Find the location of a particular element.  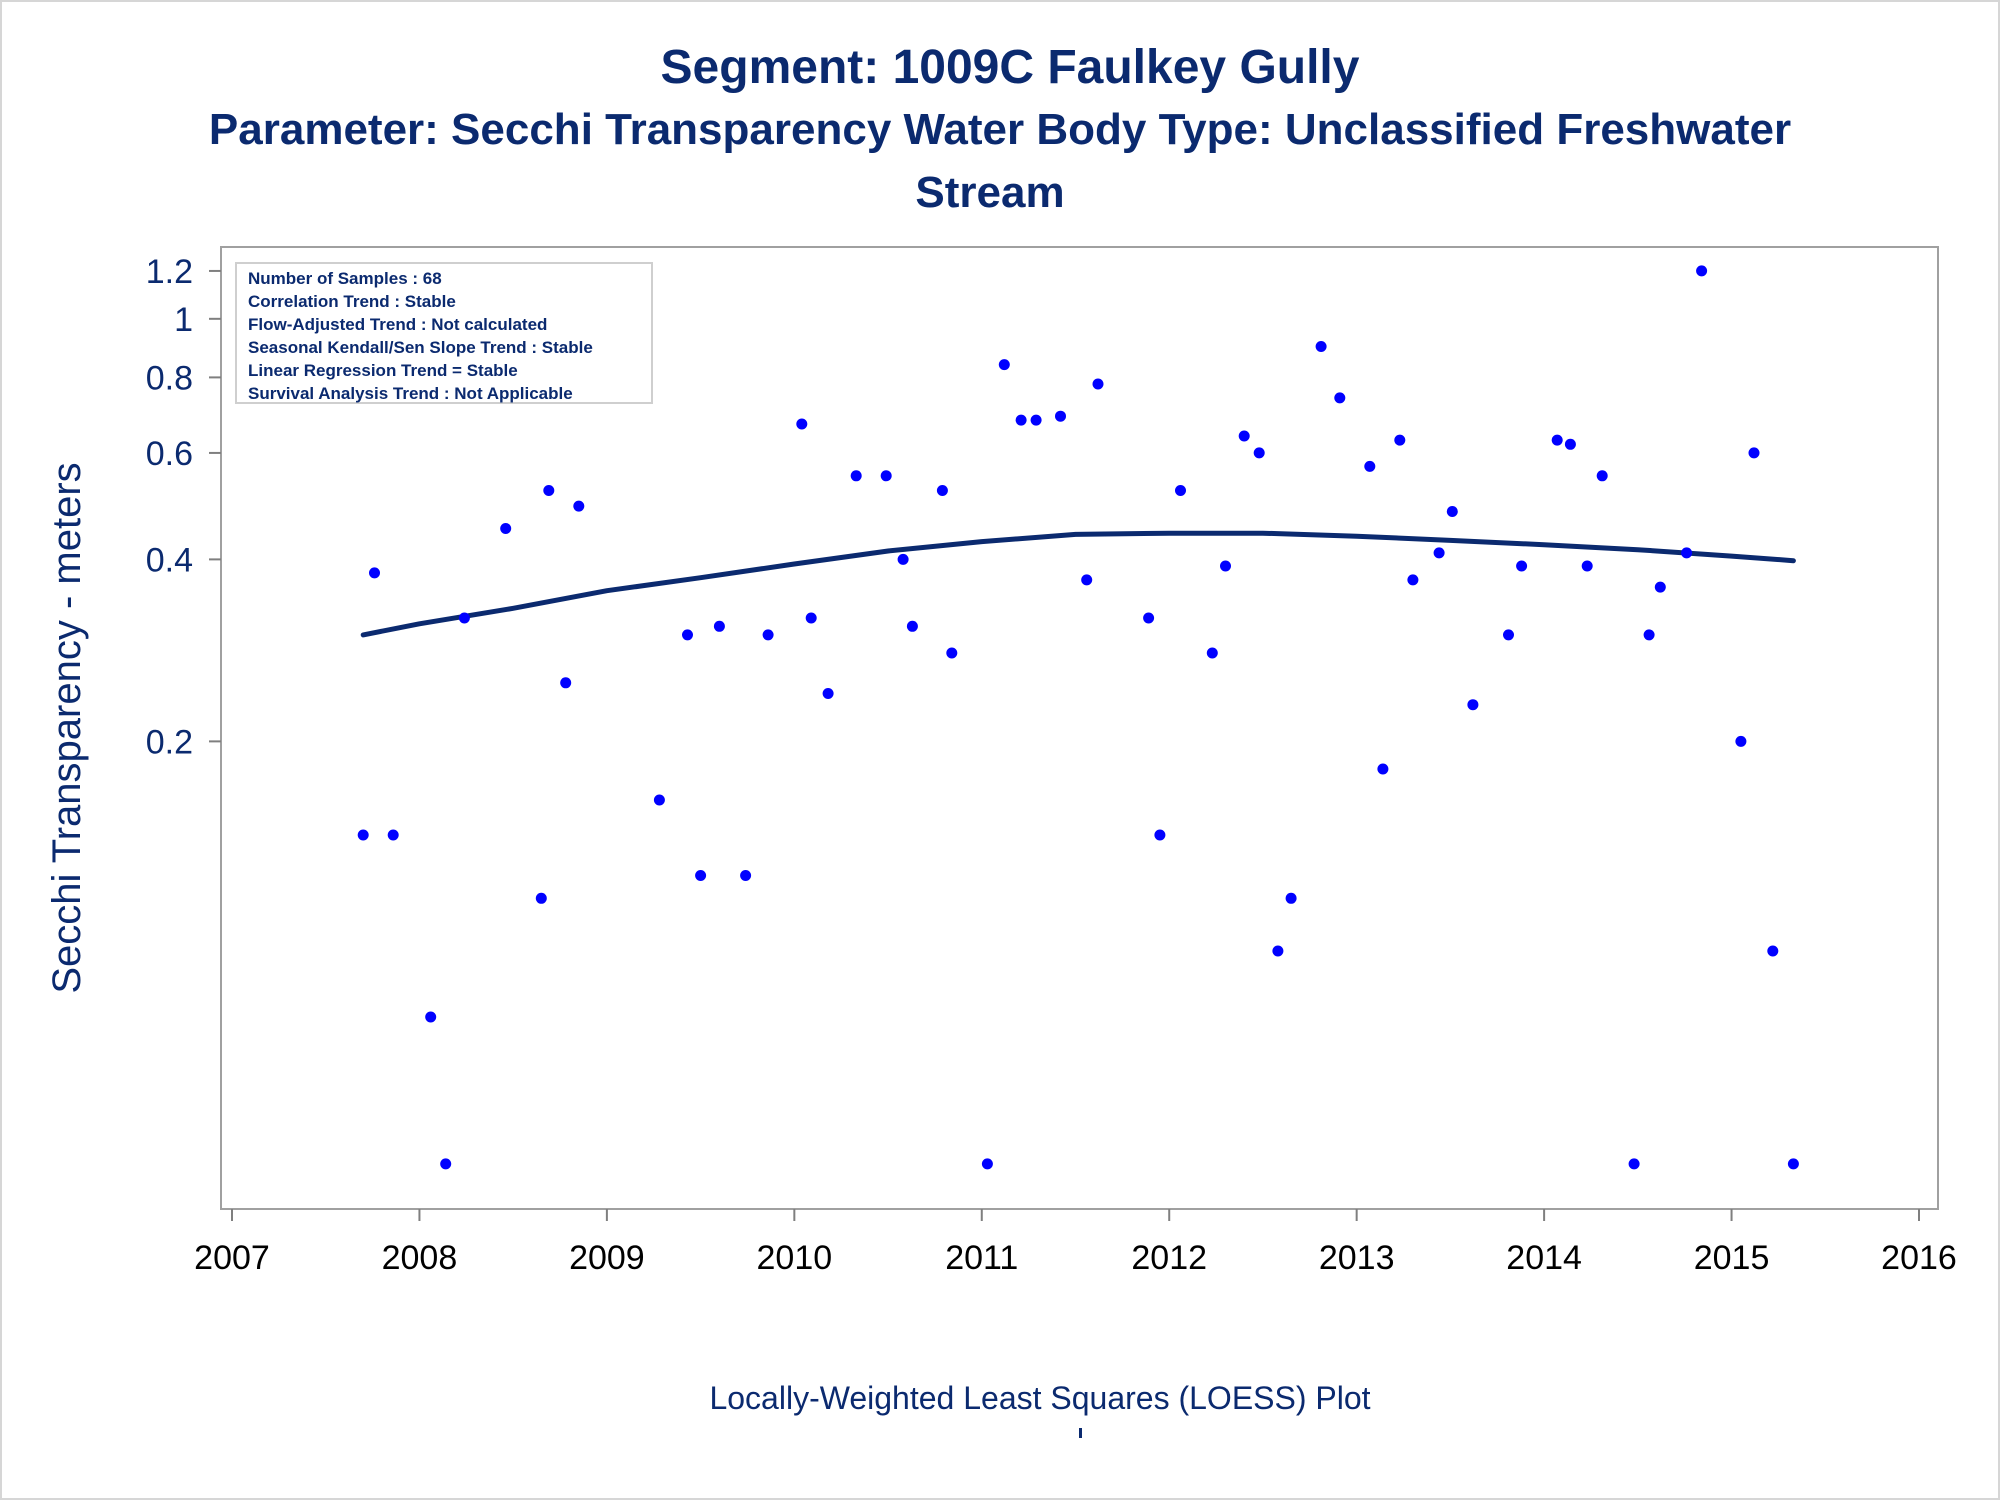

stat-flow-adjusted-trend: Flow-Adjusted Trend : Not calculated is located at coordinates (398, 324).